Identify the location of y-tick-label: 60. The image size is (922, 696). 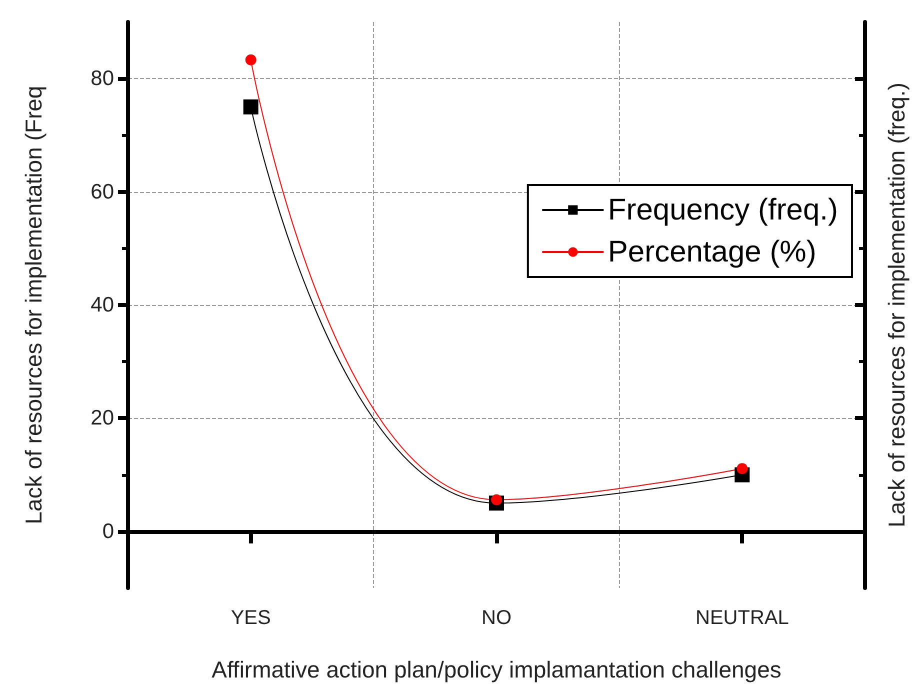
(102, 192).